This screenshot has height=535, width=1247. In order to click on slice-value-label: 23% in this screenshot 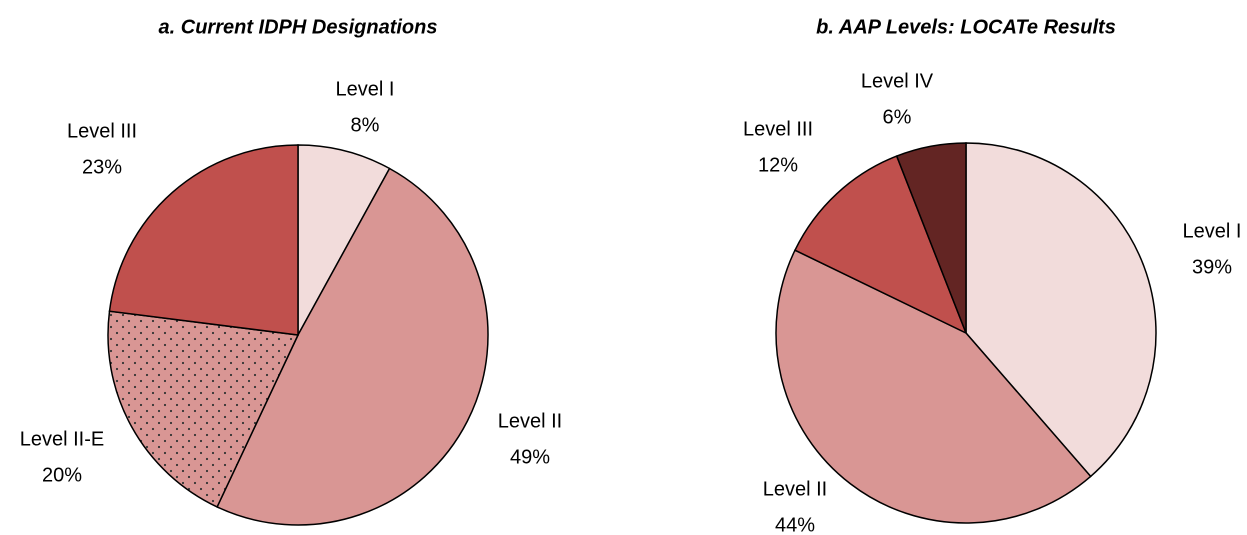, I will do `click(102, 167)`.